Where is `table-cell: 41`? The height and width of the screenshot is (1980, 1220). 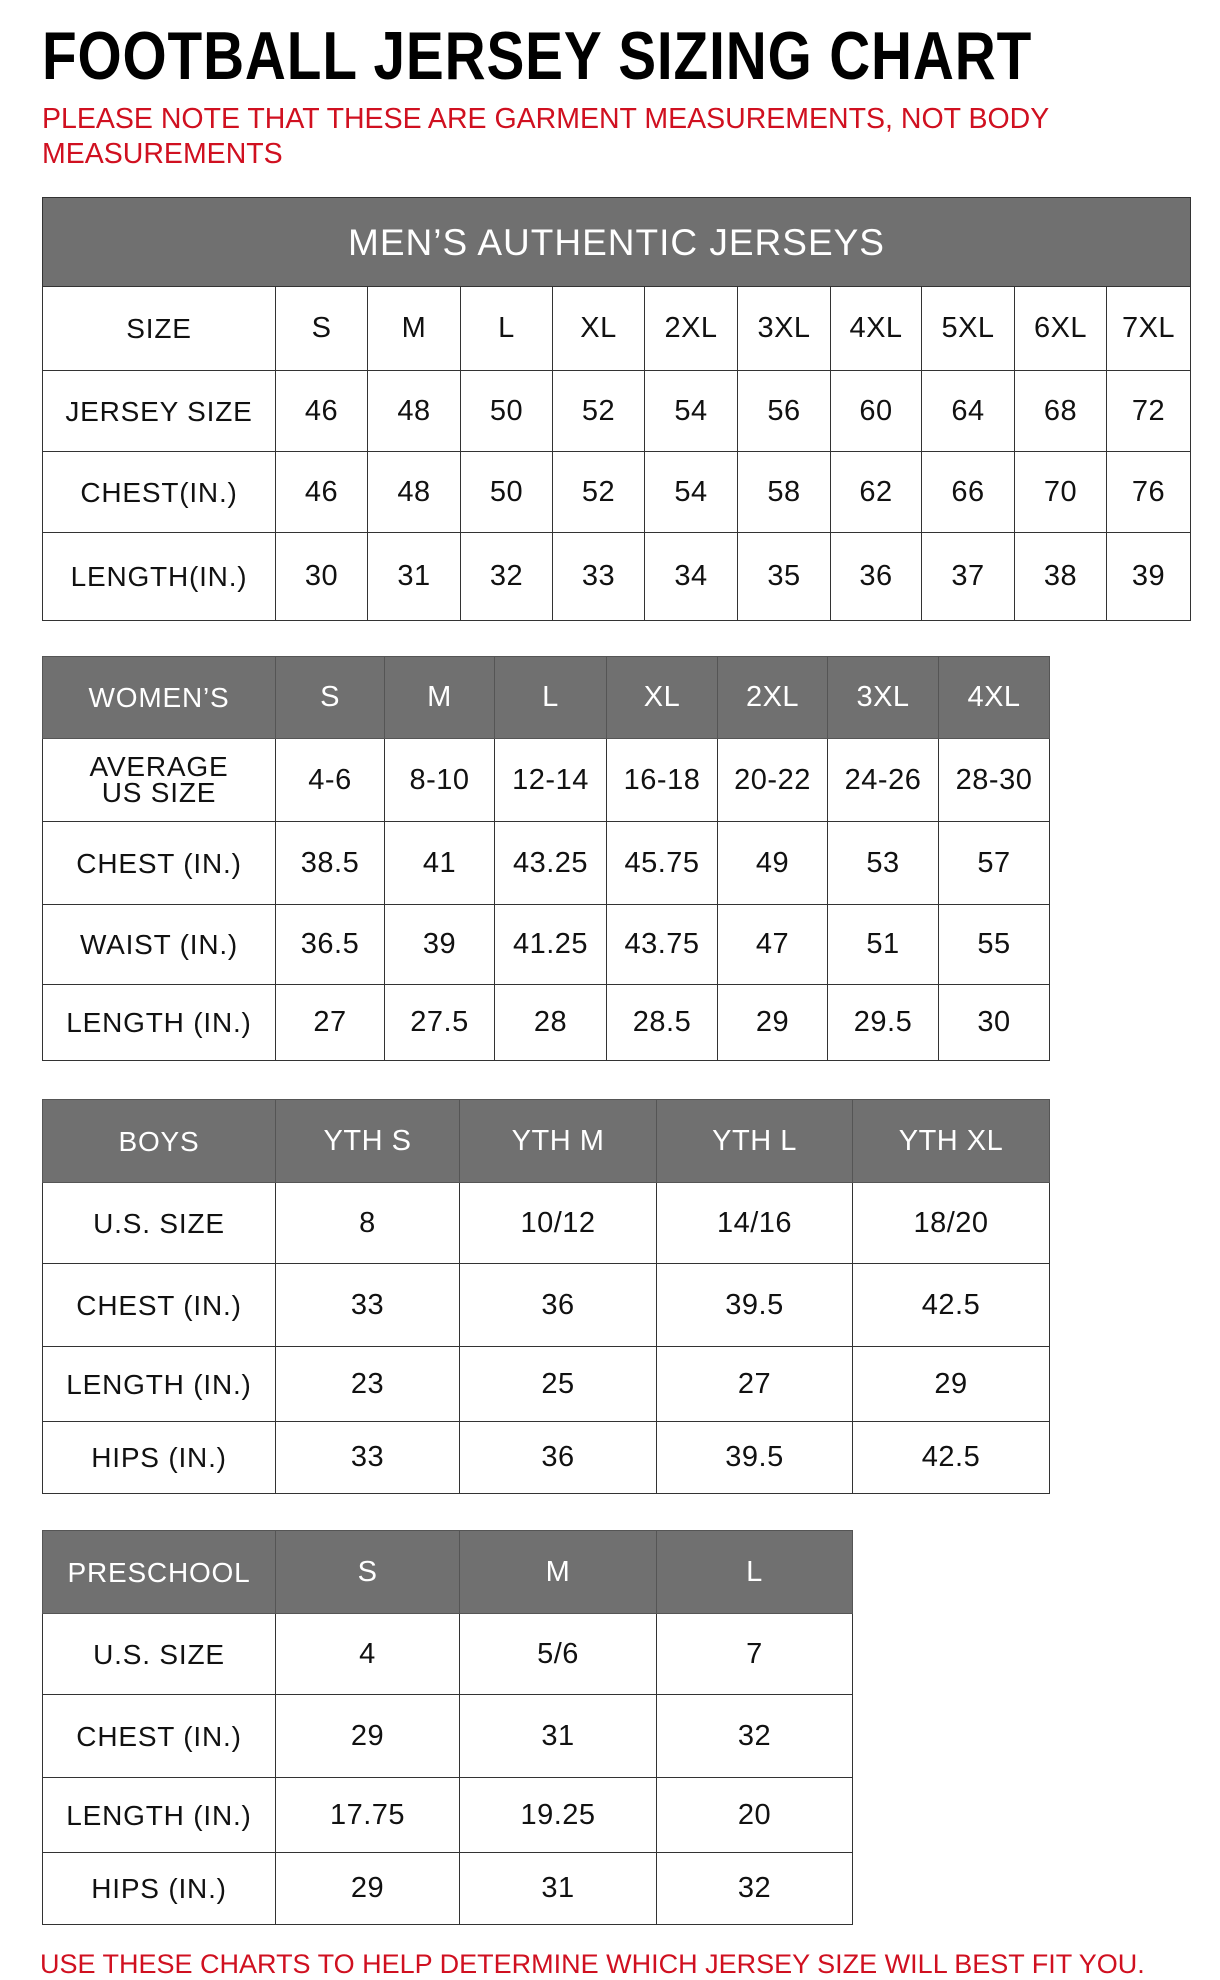 table-cell: 41 is located at coordinates (439, 863).